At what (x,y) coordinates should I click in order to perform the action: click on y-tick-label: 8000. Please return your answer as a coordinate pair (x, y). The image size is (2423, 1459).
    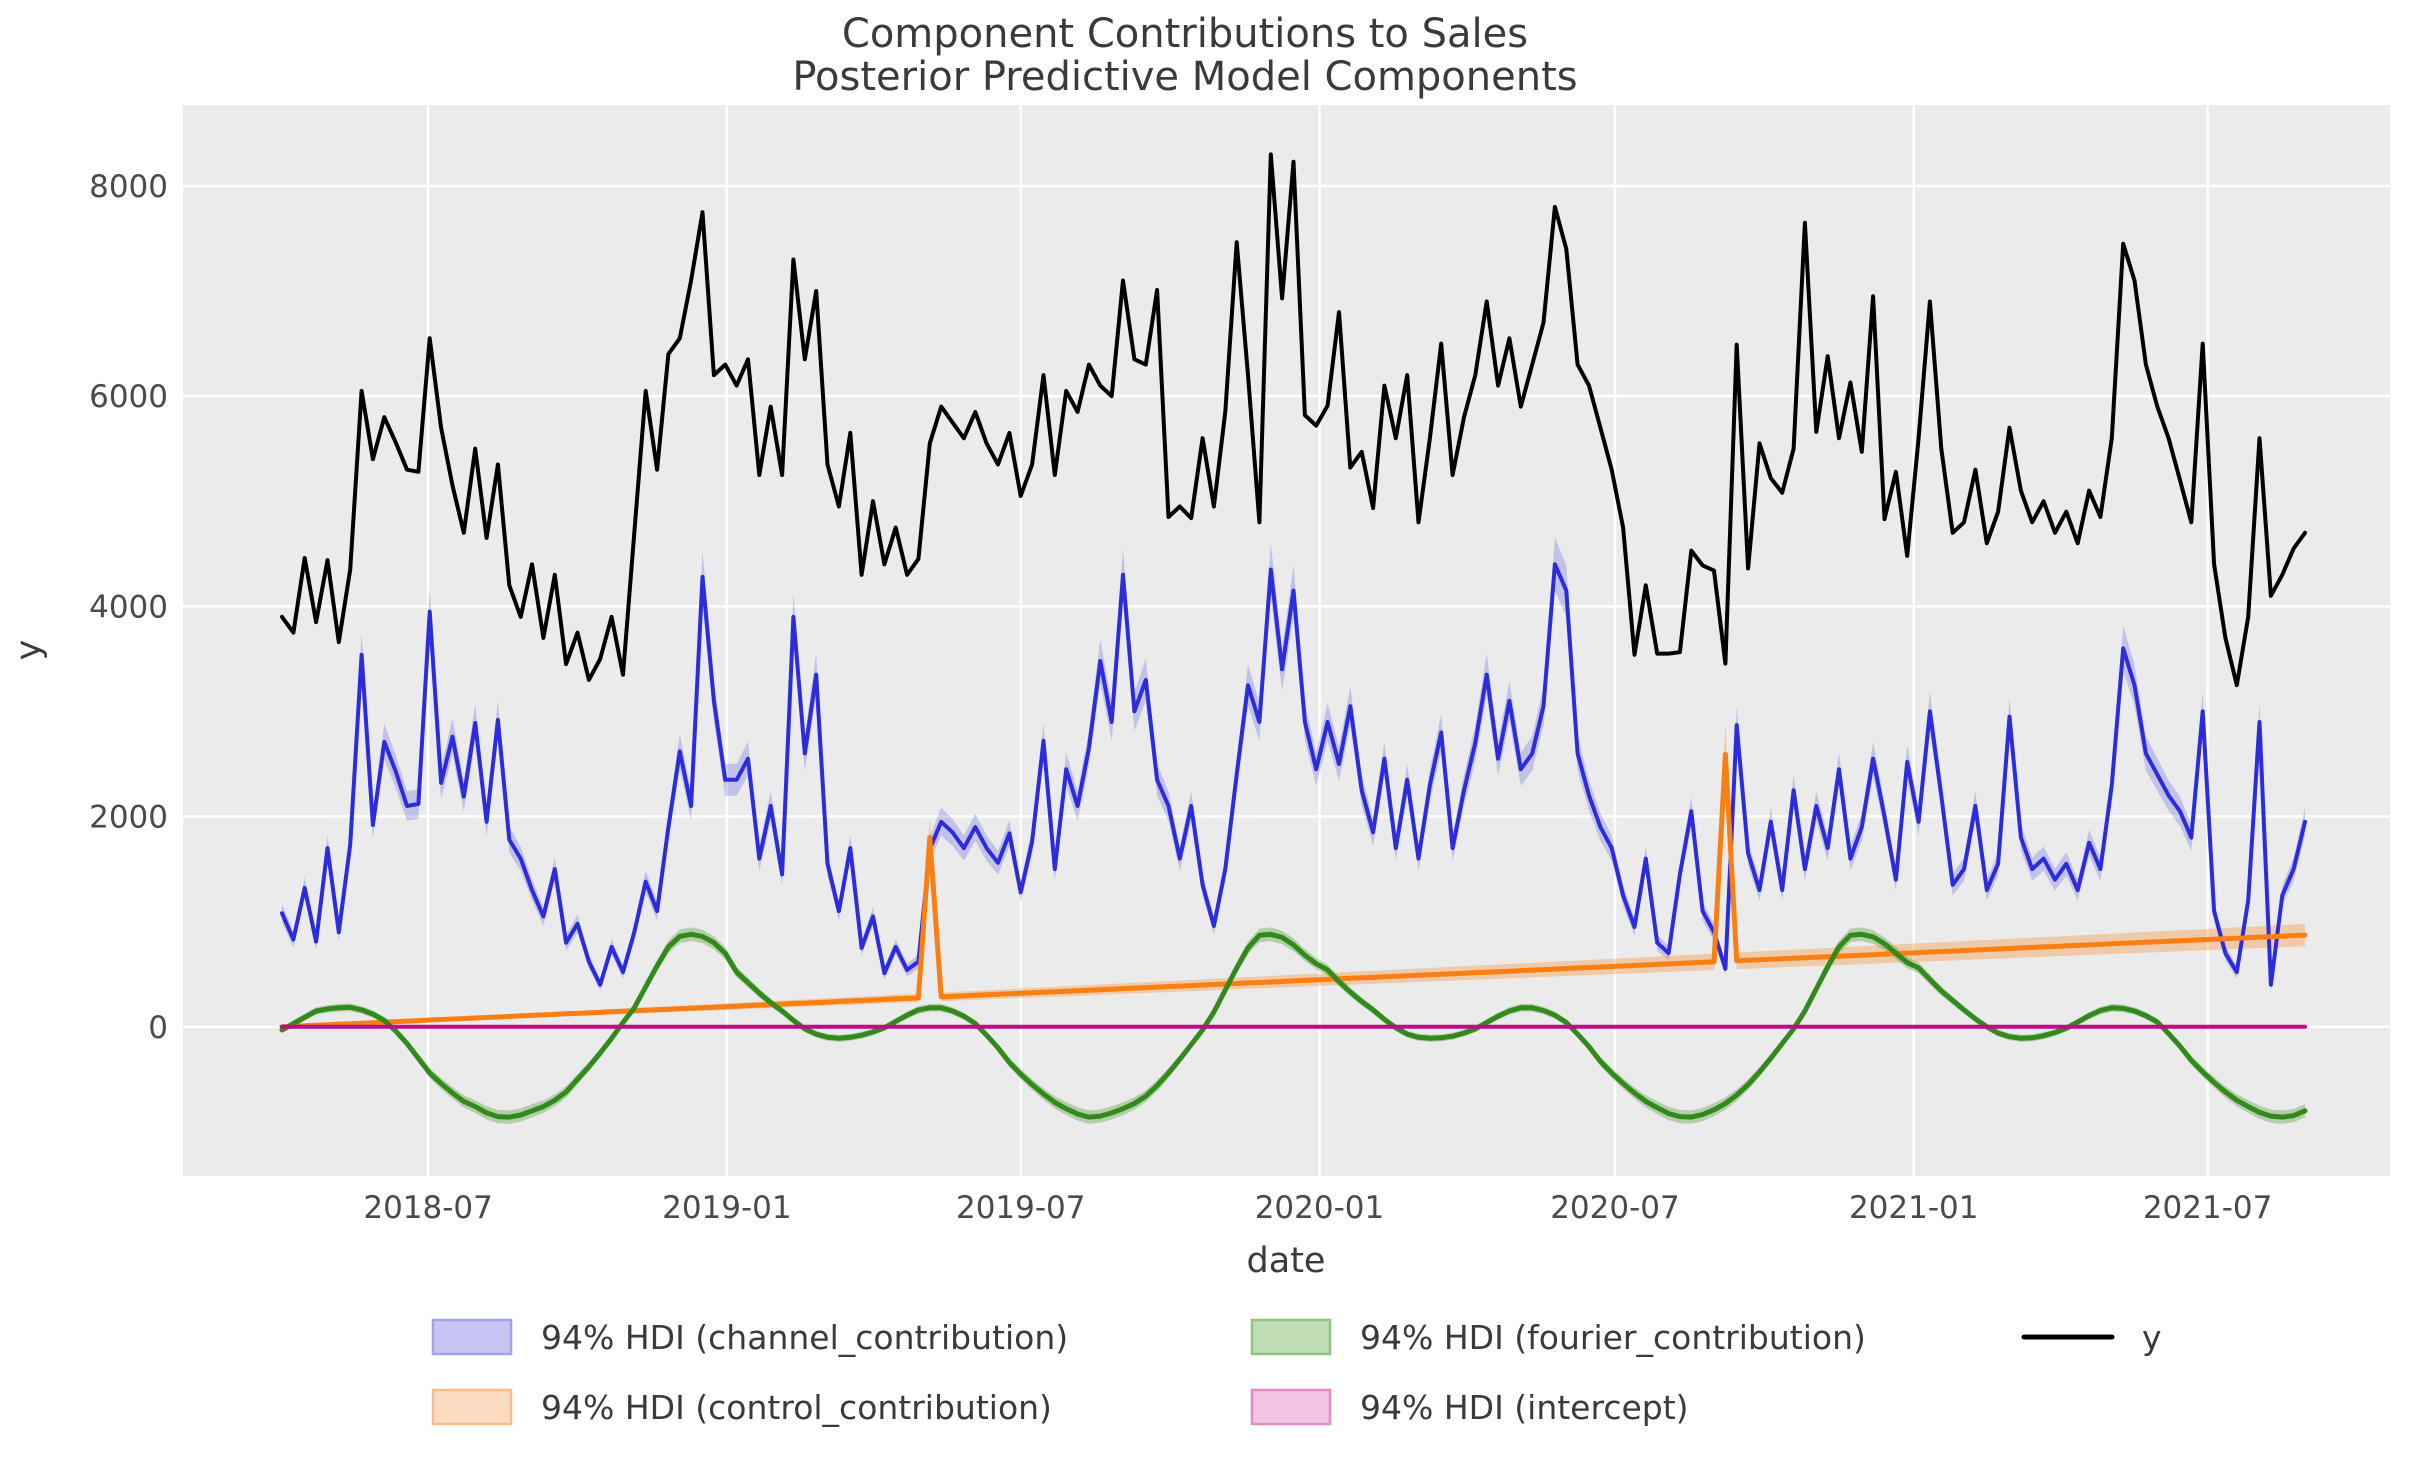
    Looking at the image, I should click on (128, 187).